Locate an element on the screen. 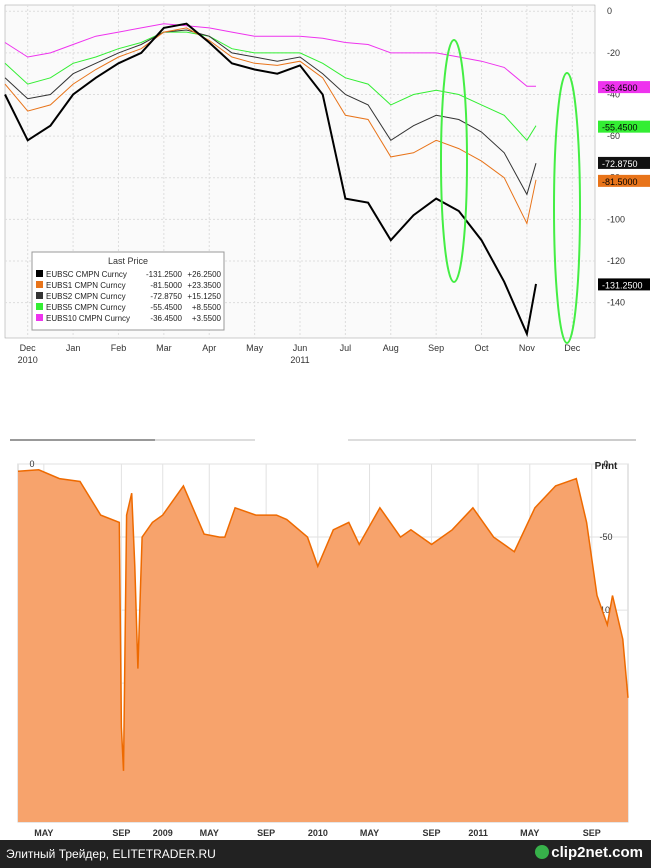 The height and width of the screenshot is (868, 651). legend-last-value: -36.4500 is located at coordinates (166, 318).